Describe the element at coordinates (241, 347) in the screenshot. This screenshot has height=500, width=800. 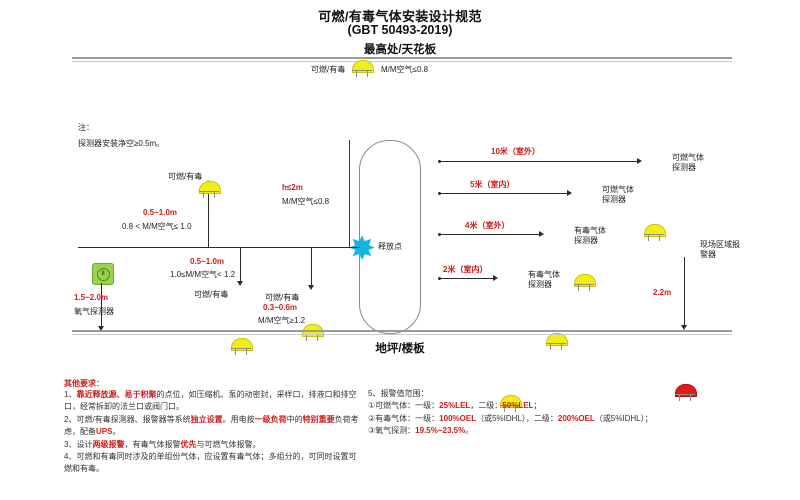
I see `detector-icon-low` at that location.